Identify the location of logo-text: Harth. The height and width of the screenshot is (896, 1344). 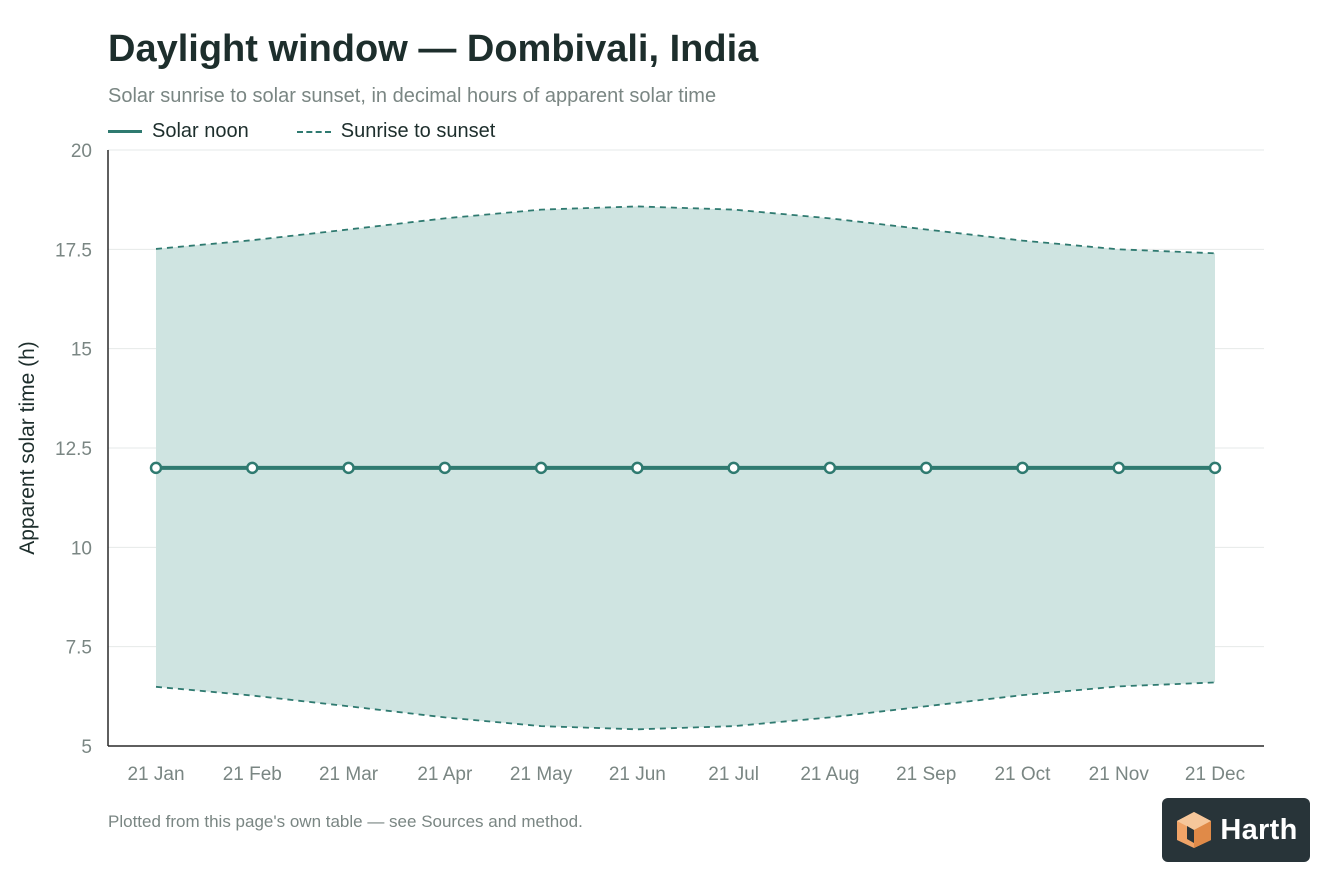
(1259, 829).